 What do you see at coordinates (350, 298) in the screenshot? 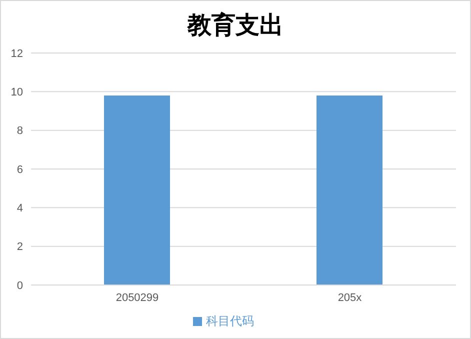
I see `x-tick-label: 205x` at bounding box center [350, 298].